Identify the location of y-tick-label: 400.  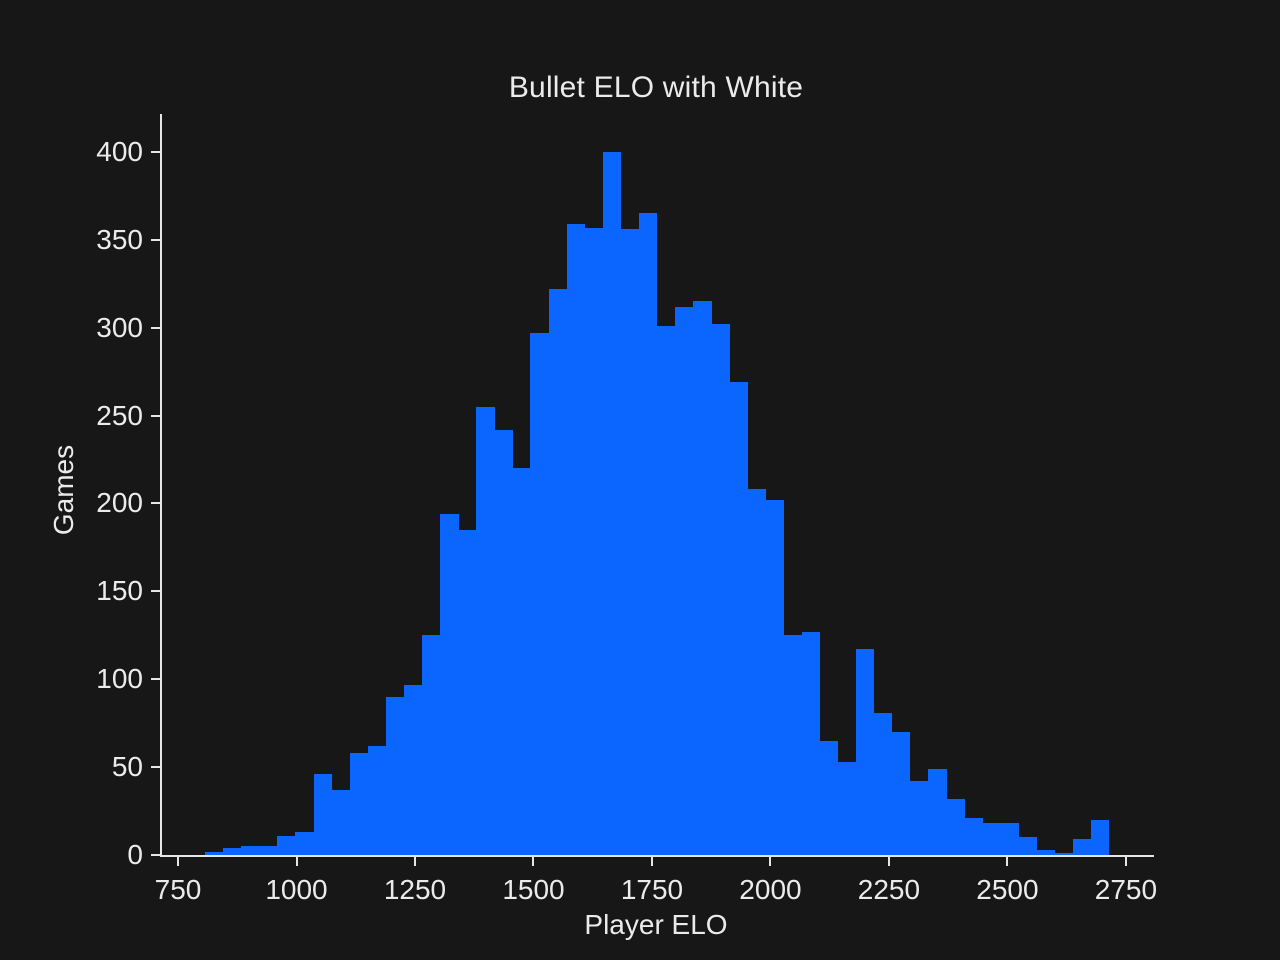
(119, 151).